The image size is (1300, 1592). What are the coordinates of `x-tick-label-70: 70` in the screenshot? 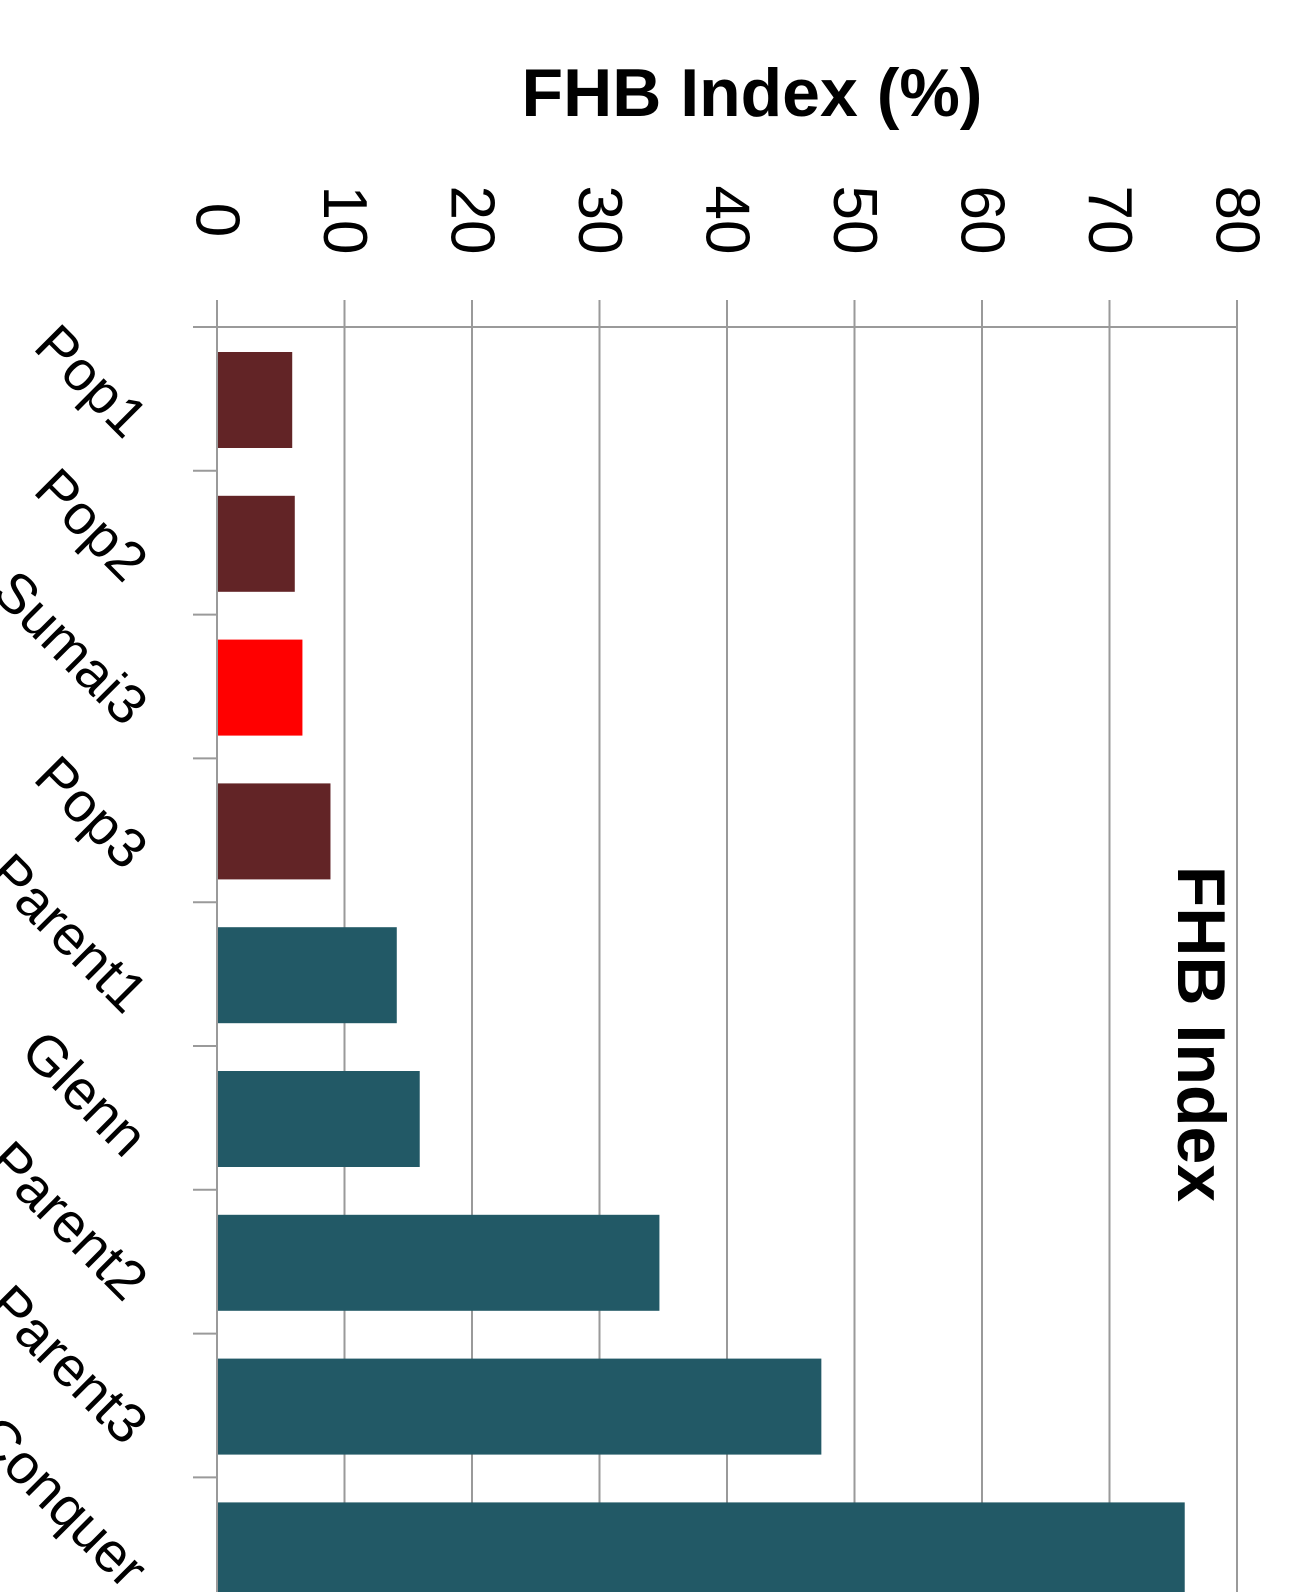 It's located at (1109, 220).